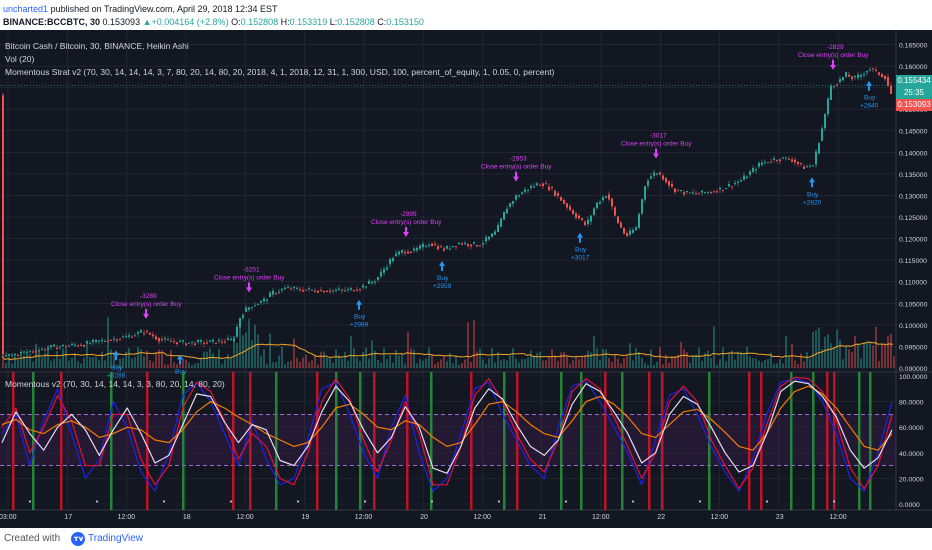 This screenshot has width=932, height=550. Describe the element at coordinates (116, 538) in the screenshot. I see `tradingview-brand: TradingView` at that location.